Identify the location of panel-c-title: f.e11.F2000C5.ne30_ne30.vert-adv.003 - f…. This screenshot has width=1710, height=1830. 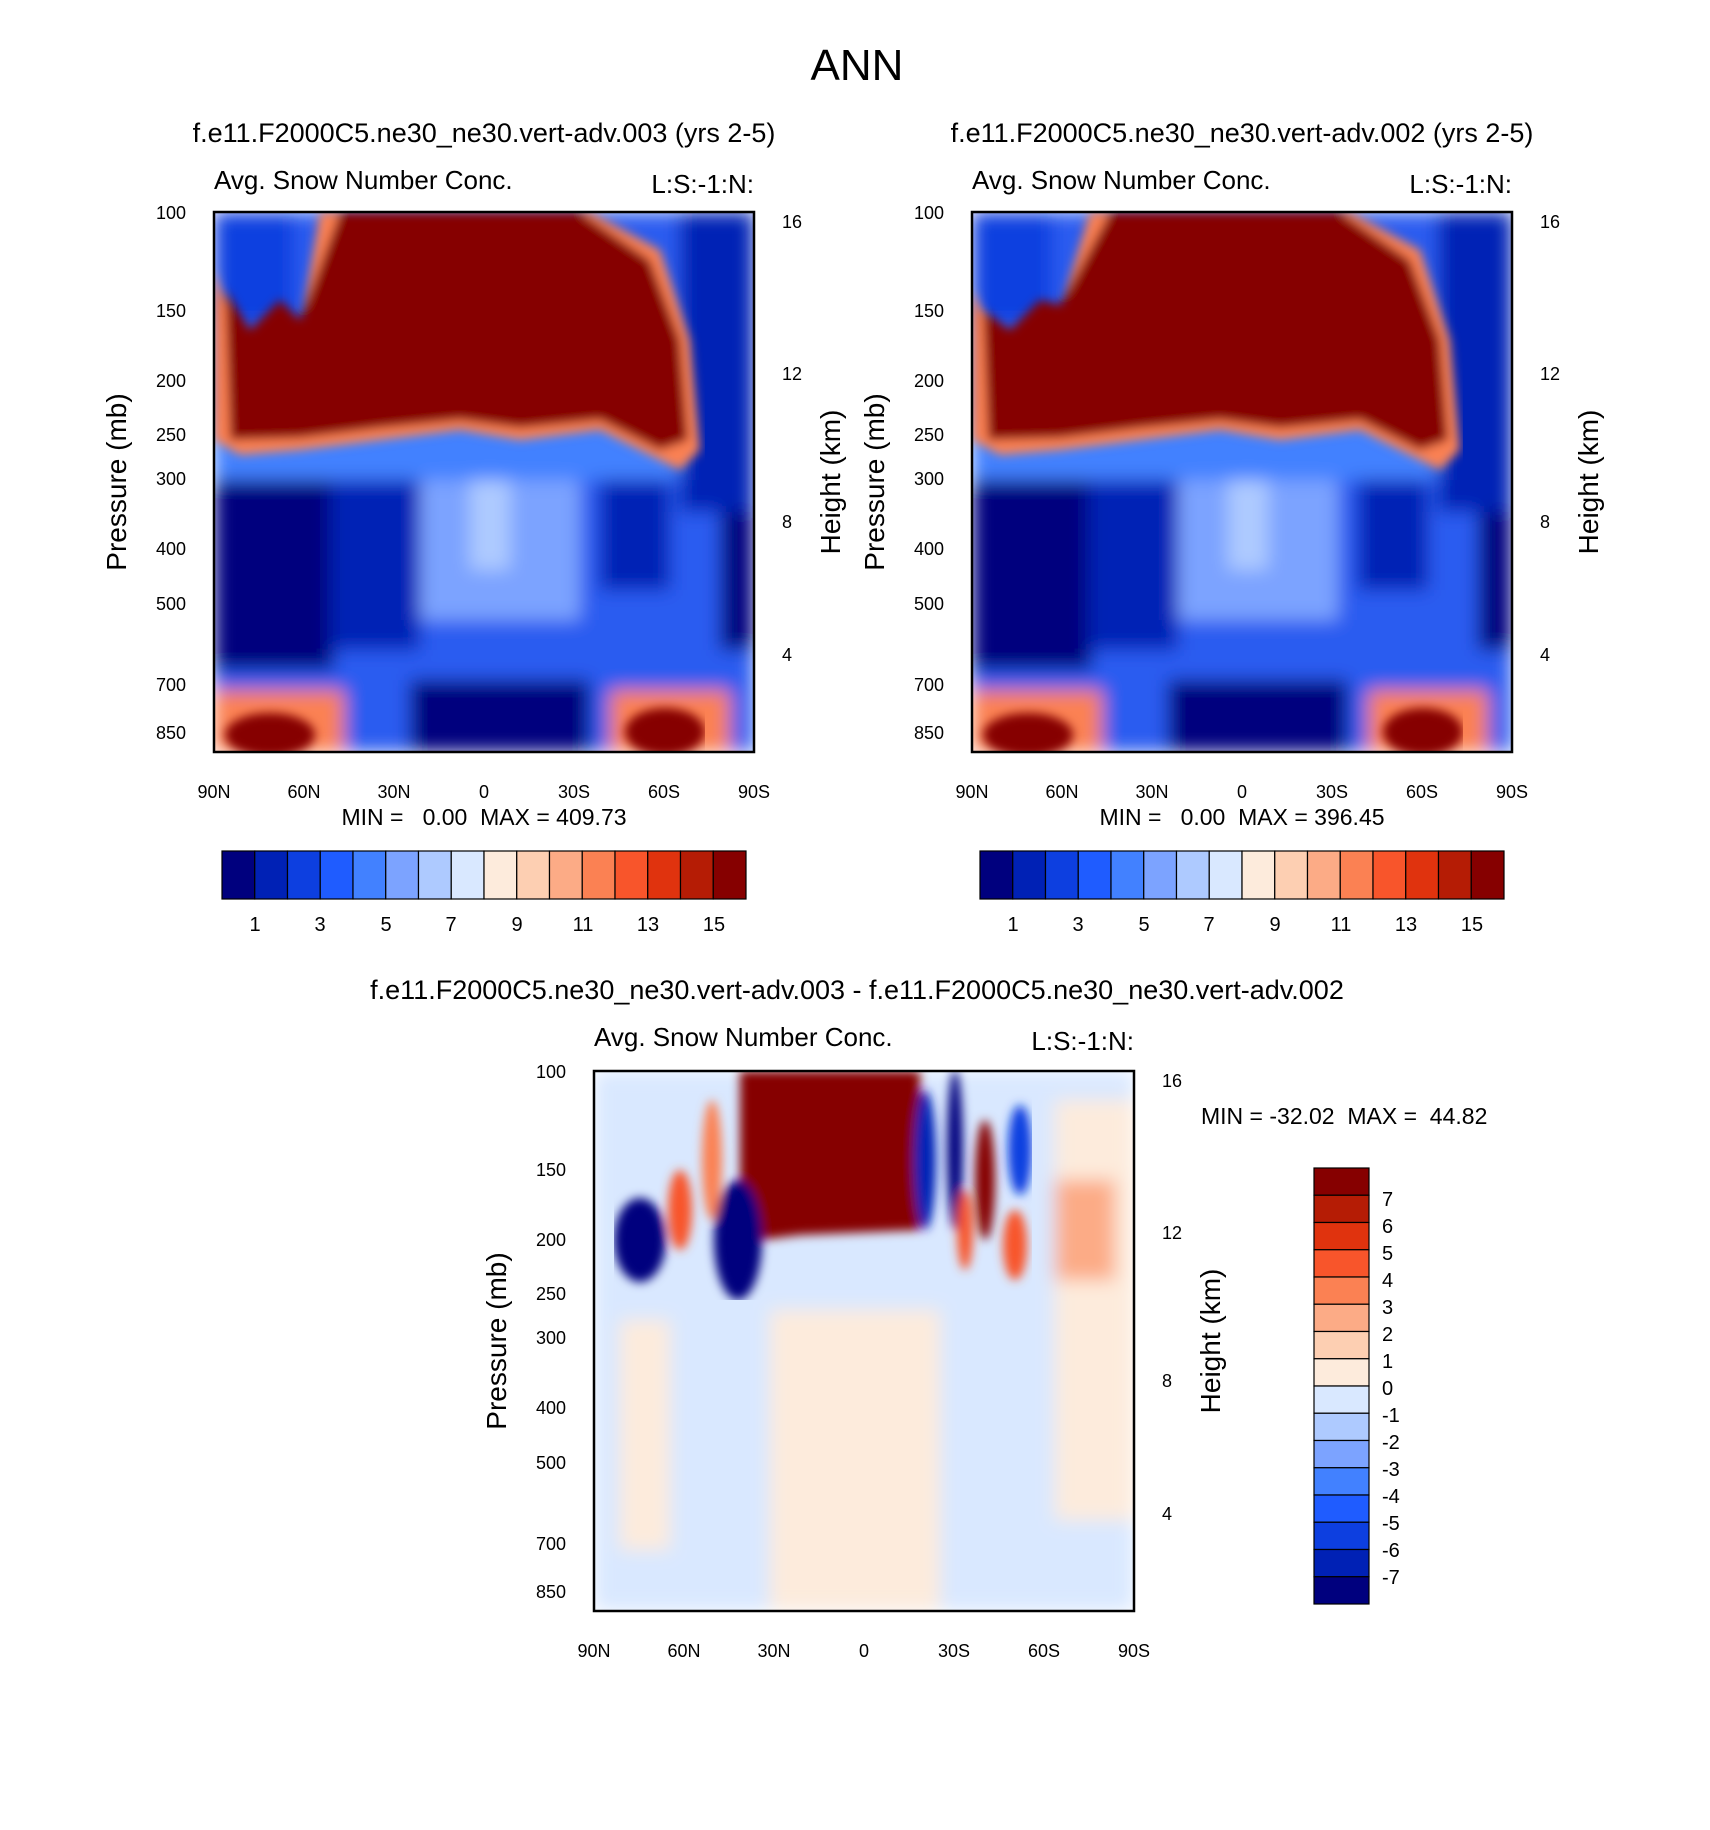
(857, 990).